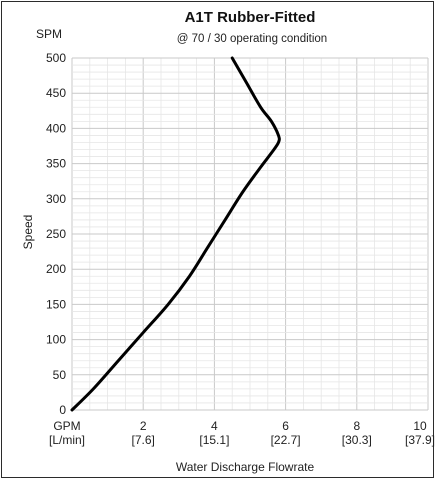  What do you see at coordinates (56, 304) in the screenshot?
I see `y-tick-label: 150` at bounding box center [56, 304].